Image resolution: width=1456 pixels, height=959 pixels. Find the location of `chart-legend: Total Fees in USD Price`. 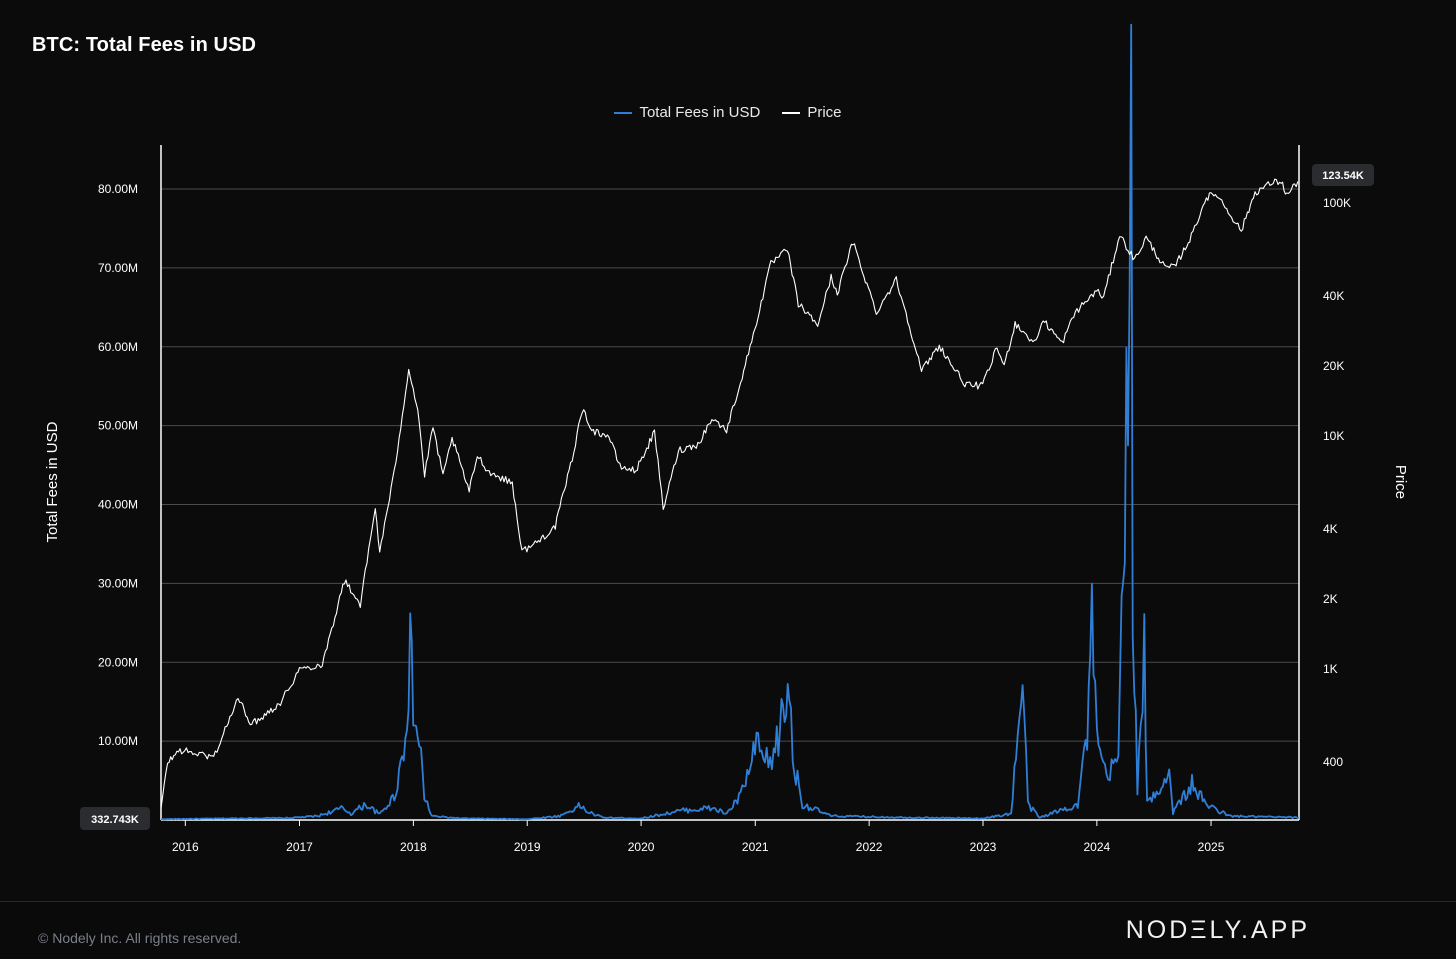

chart-legend: Total Fees in USD Price is located at coordinates (728, 112).